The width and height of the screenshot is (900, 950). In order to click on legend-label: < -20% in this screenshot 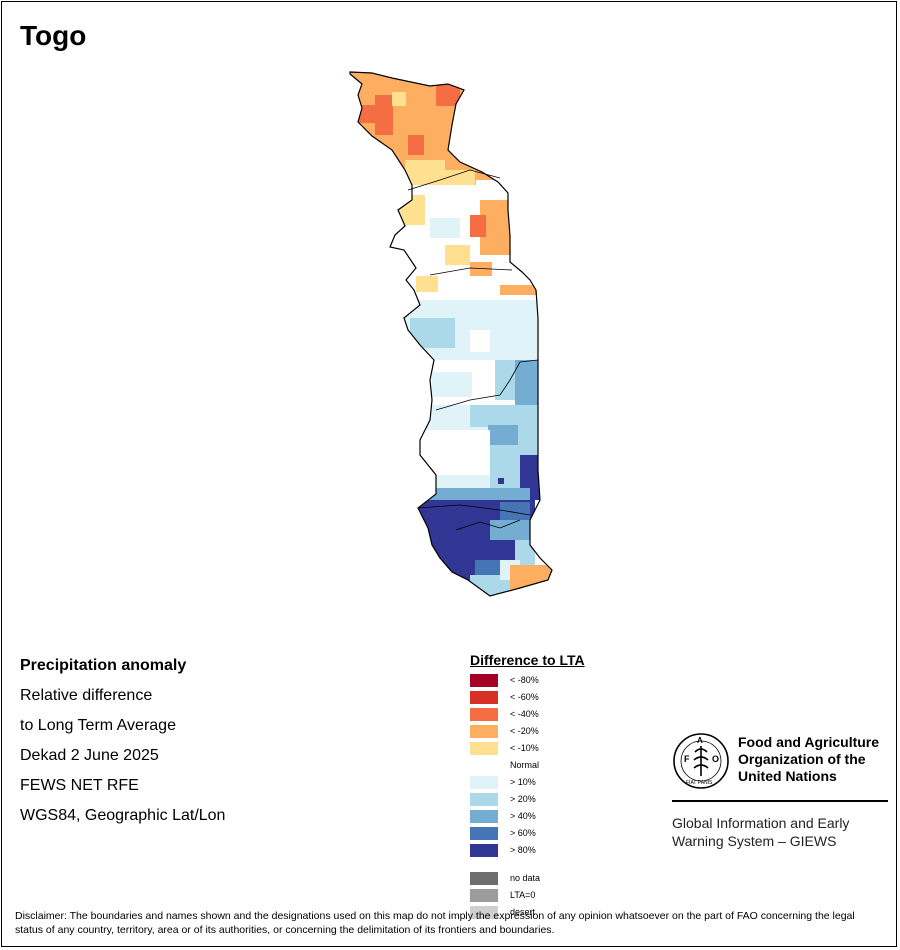, I will do `click(524, 731)`.